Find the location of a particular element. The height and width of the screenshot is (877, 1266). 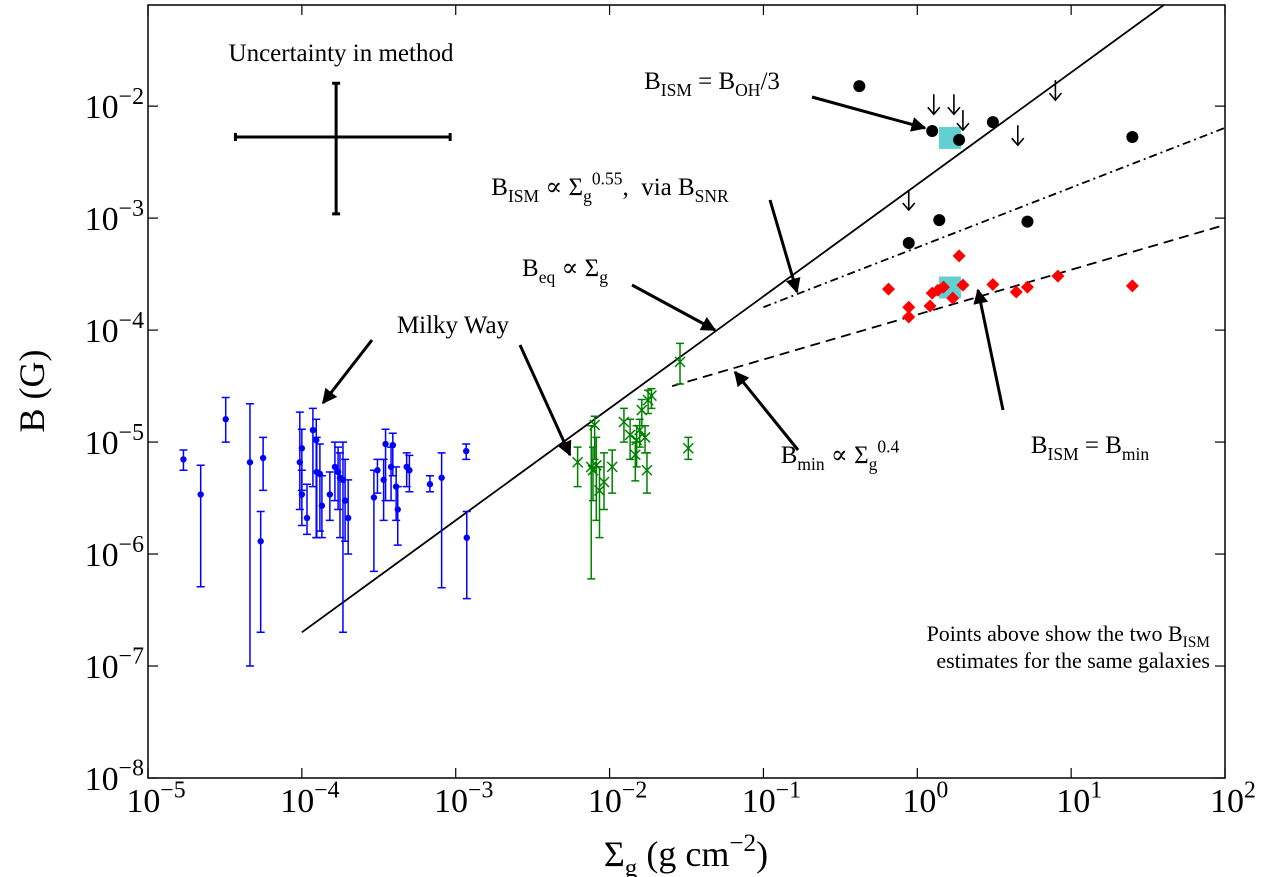

text-part: ) is located at coordinates (762, 854).